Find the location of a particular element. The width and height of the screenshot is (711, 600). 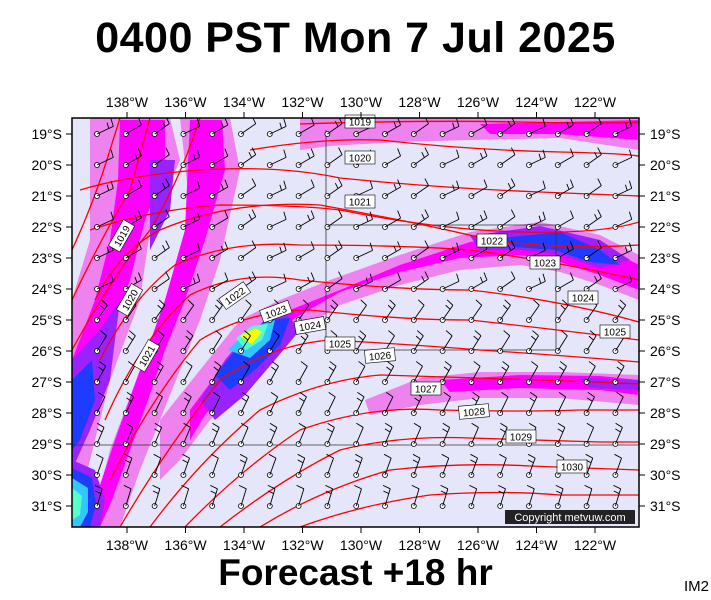

precip-band-south-purple is located at coordinates (609, 384).